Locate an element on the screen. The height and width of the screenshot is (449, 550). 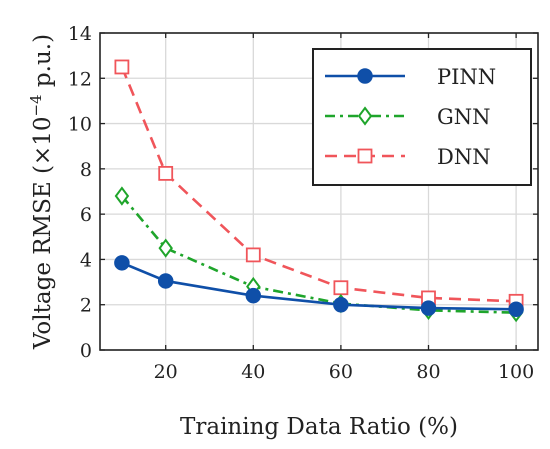
y-tick-label: 14 is located at coordinates (80, 34).